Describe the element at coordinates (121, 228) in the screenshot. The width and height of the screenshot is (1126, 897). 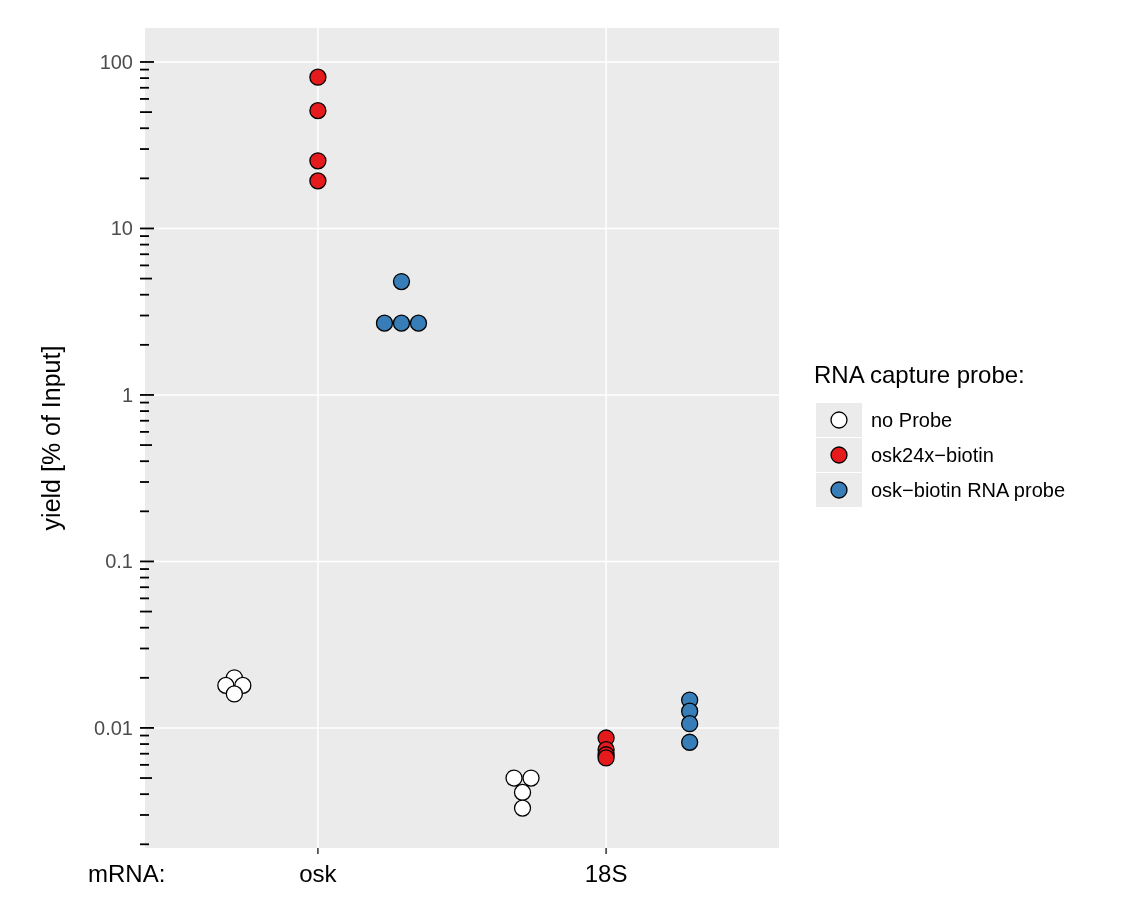
I see `y-tick-label: 10` at that location.